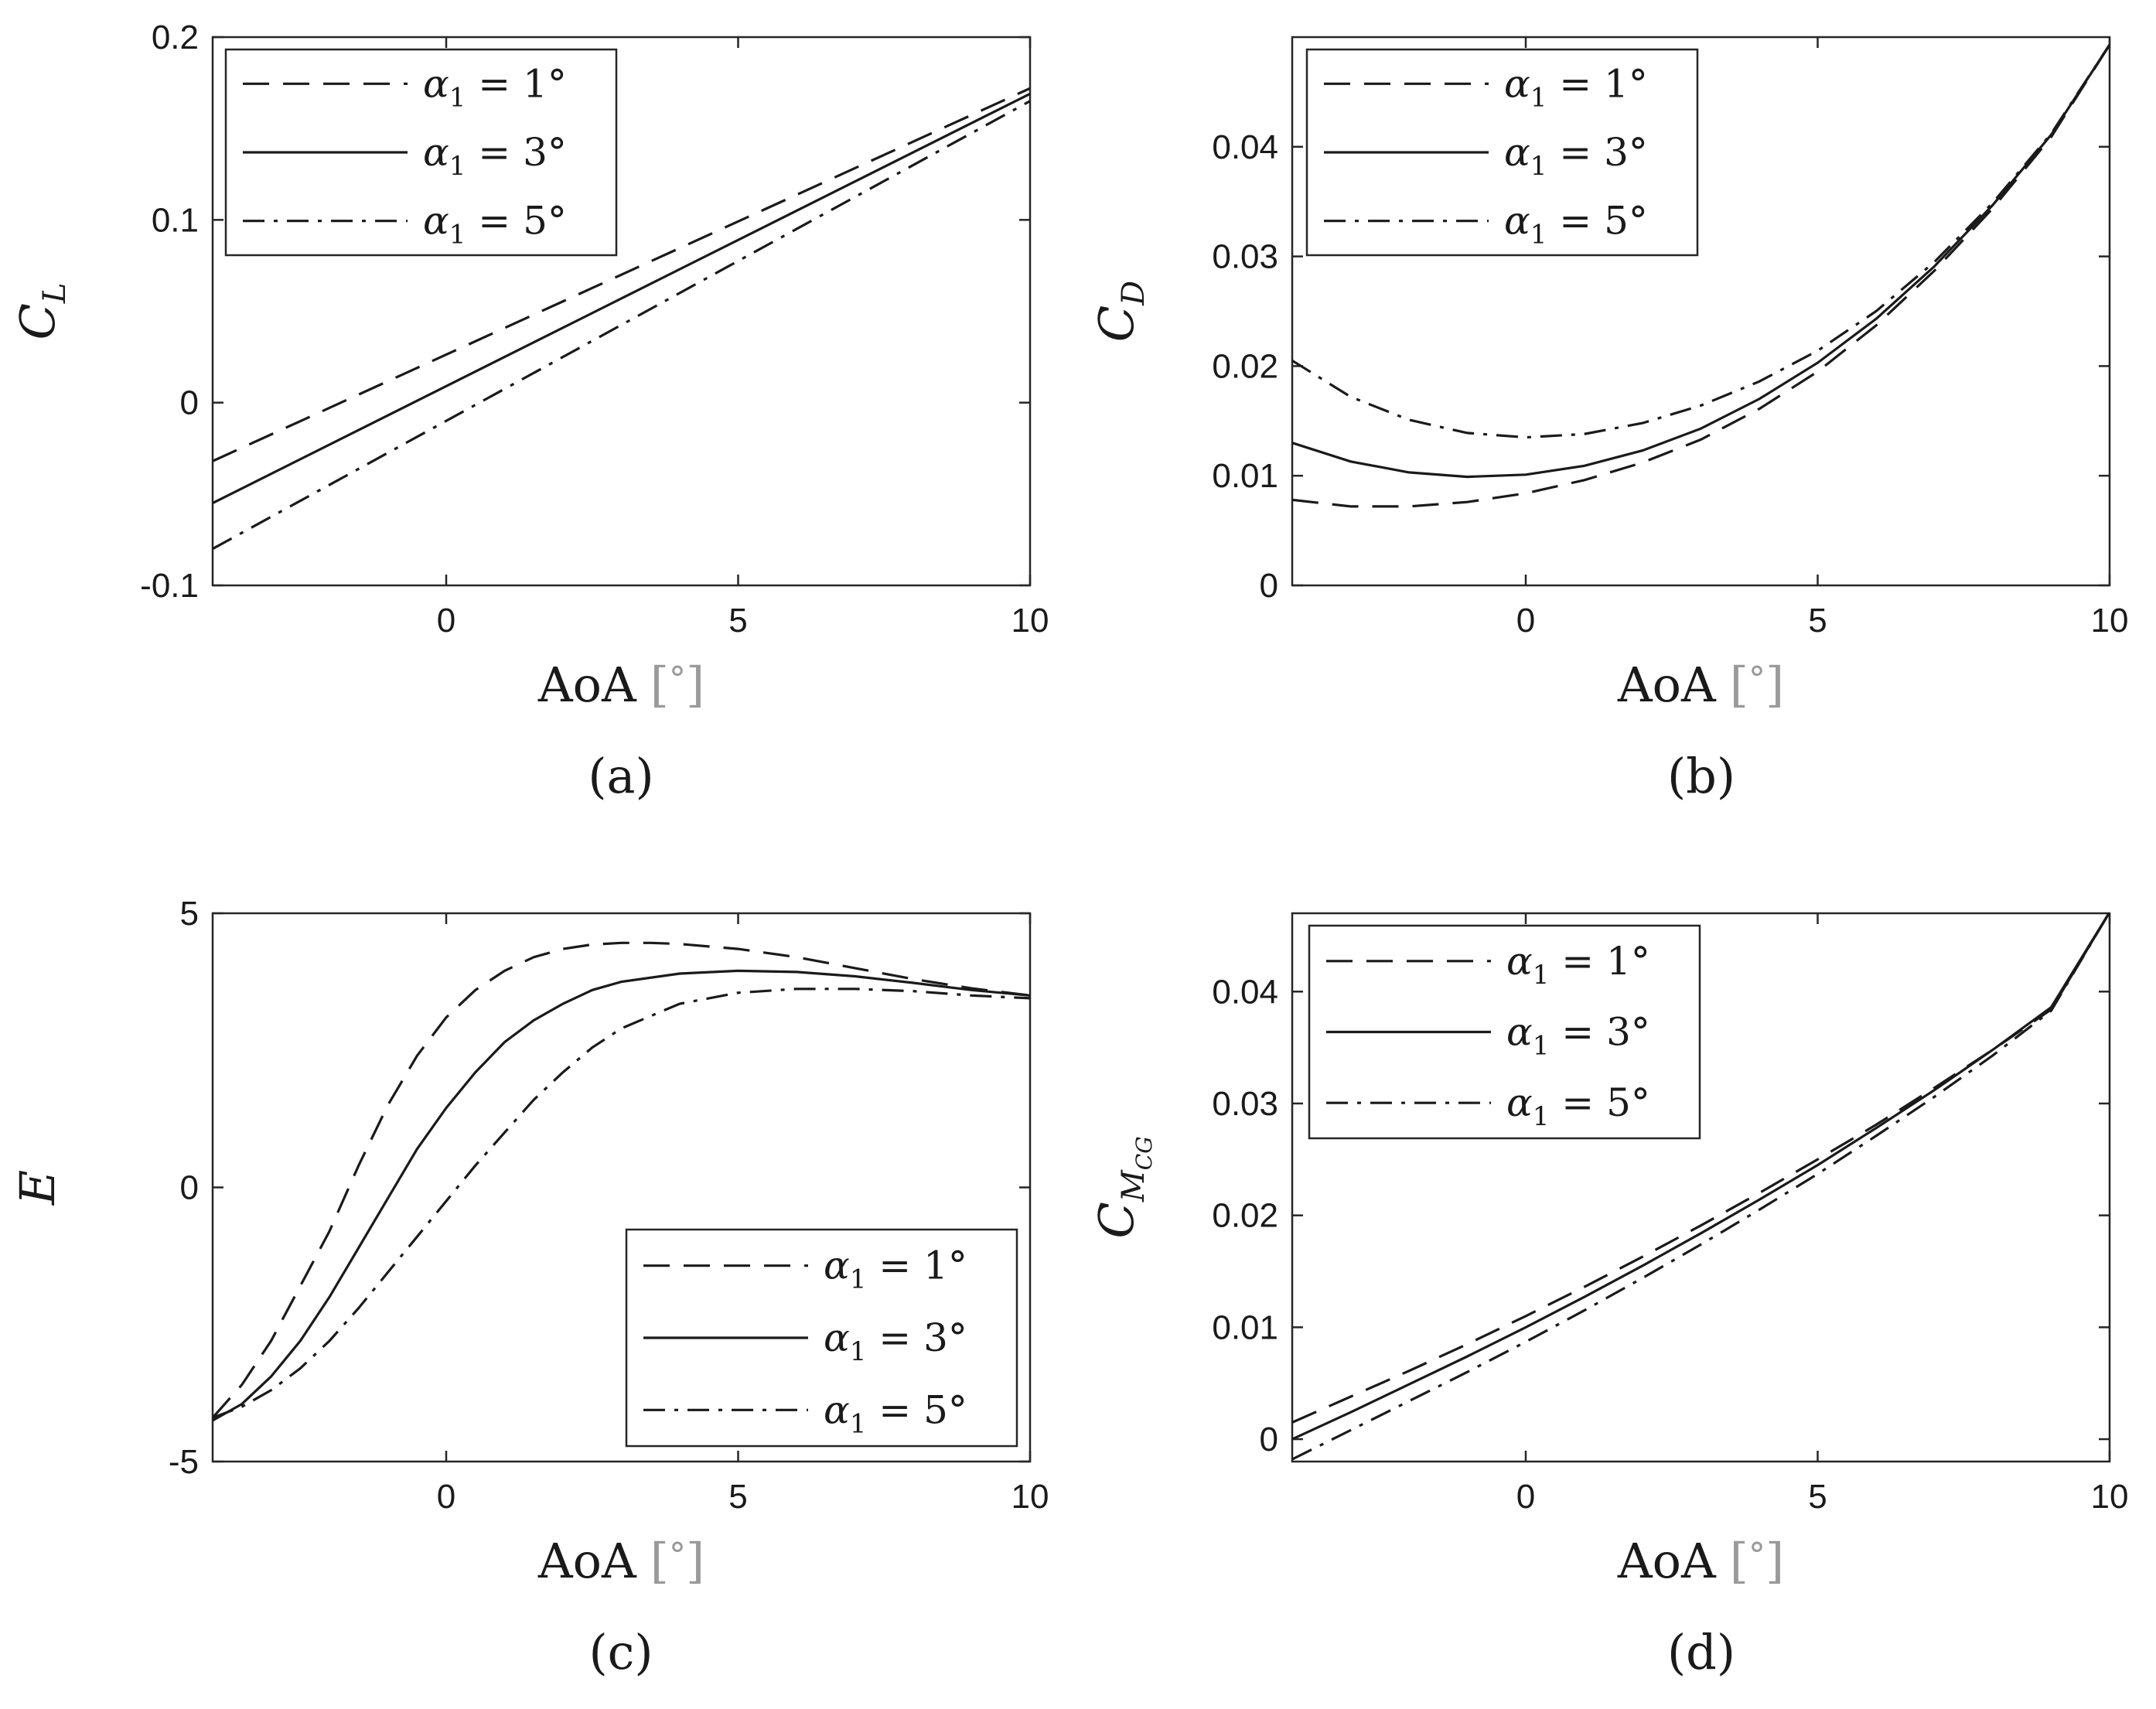 This screenshot has height=1709, width=2156. I want to click on y-label-sub: M, so click(1133, 1185).